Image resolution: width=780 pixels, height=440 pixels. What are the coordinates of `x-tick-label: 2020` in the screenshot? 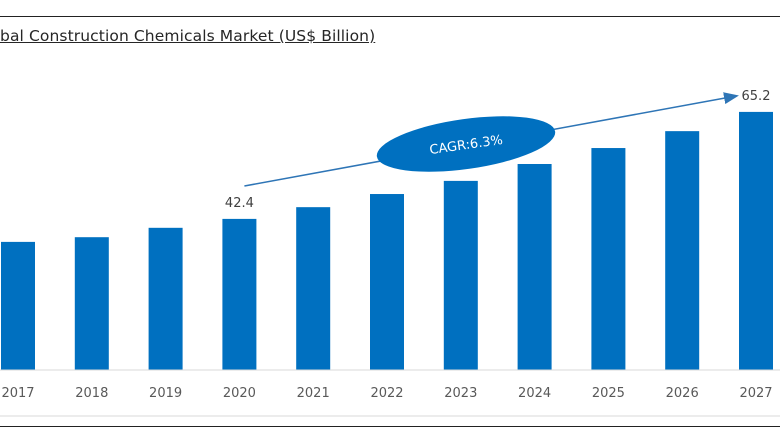 It's located at (239, 393).